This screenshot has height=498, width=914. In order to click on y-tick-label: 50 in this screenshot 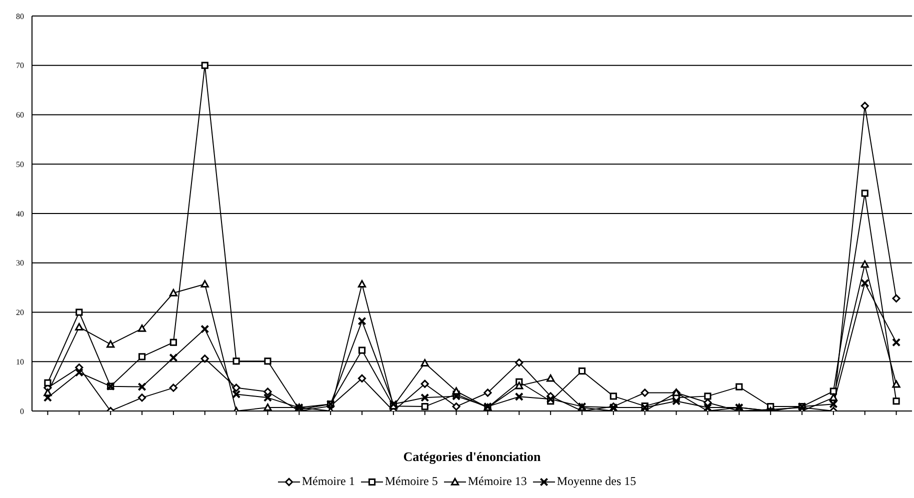, I will do `click(20, 164)`.